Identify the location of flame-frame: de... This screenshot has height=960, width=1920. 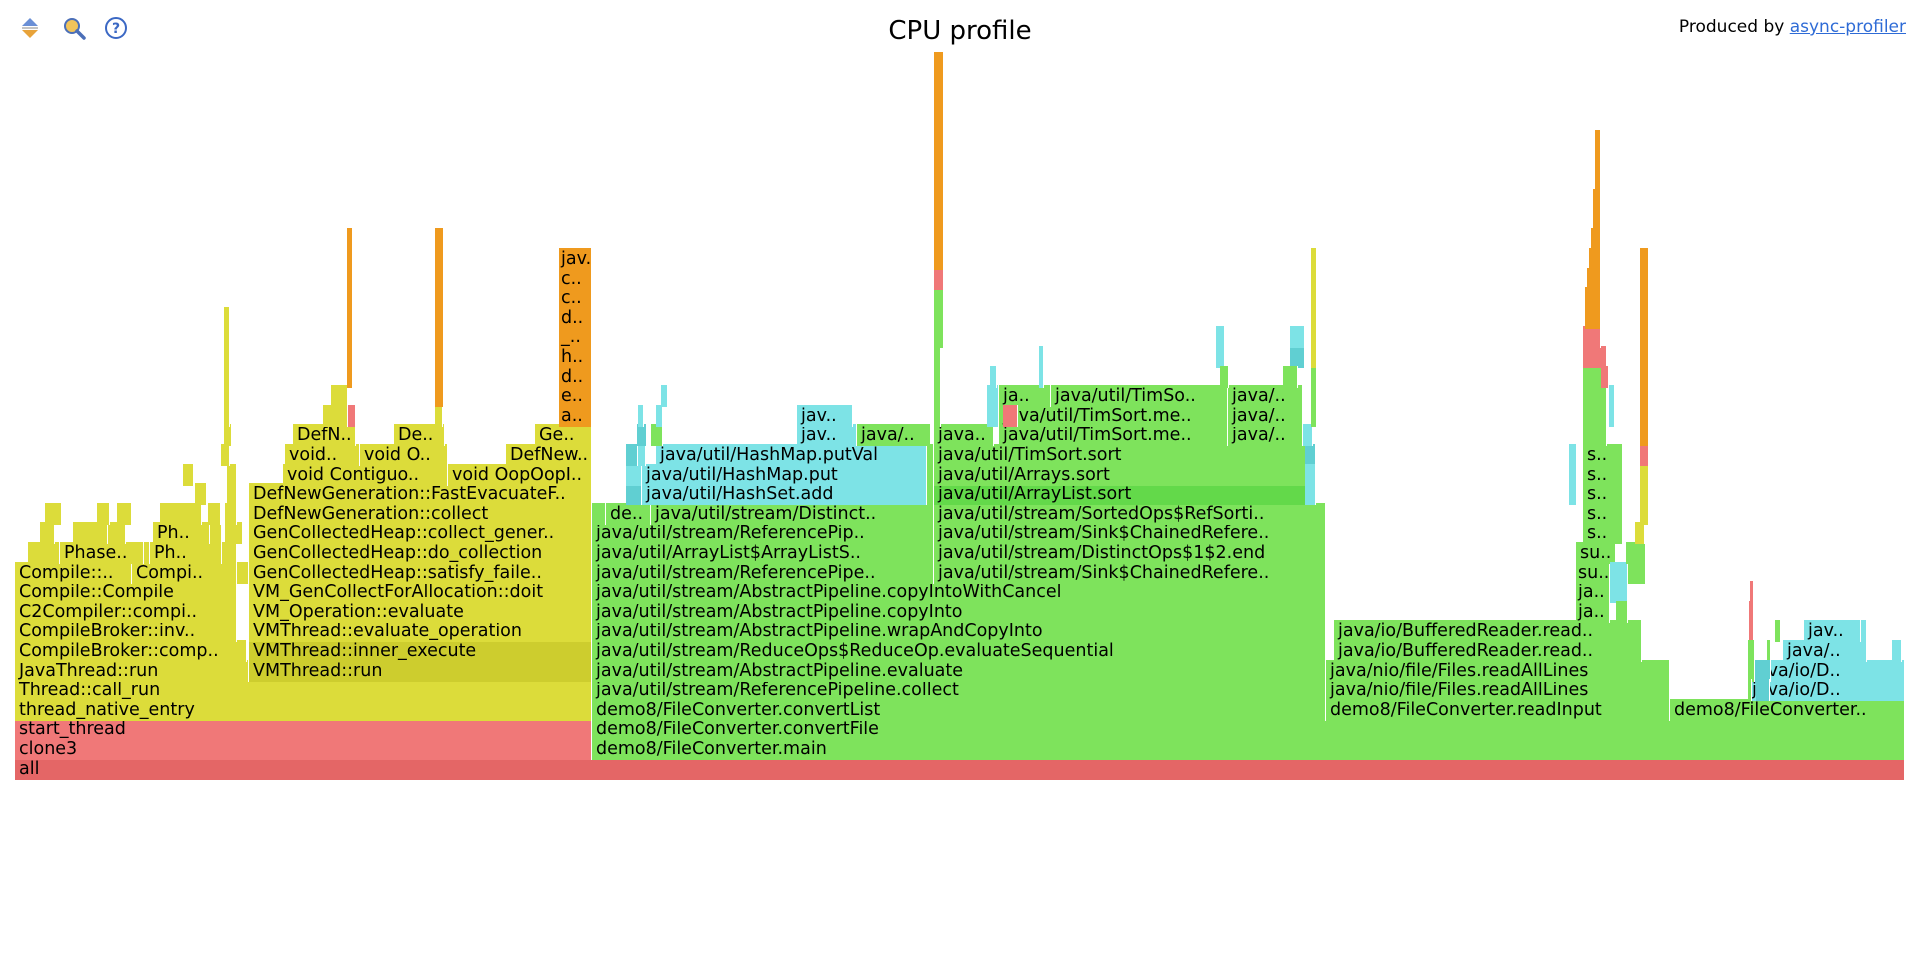
(628, 513).